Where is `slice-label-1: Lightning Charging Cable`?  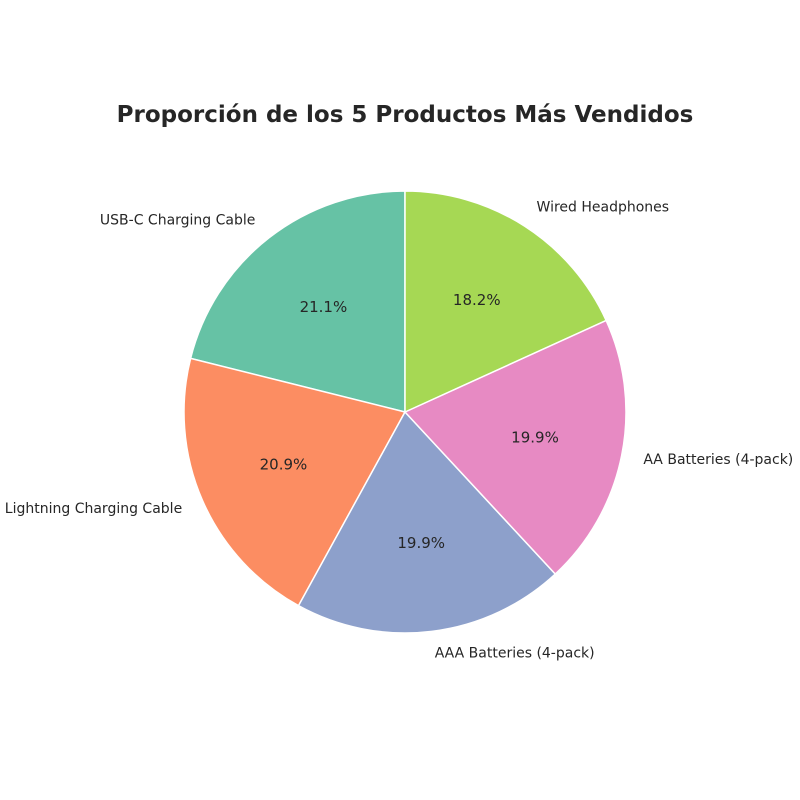
slice-label-1: Lightning Charging Cable is located at coordinates (93, 509).